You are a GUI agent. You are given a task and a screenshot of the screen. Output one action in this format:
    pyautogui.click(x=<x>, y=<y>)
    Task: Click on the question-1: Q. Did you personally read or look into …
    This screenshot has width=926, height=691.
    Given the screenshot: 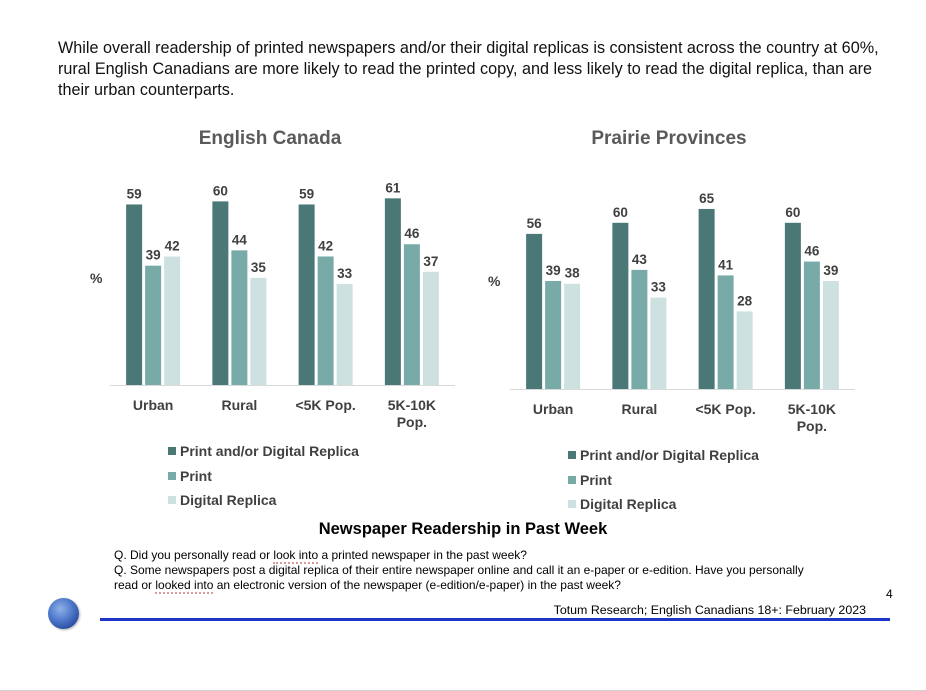 What is the action you would take?
    pyautogui.click(x=464, y=556)
    